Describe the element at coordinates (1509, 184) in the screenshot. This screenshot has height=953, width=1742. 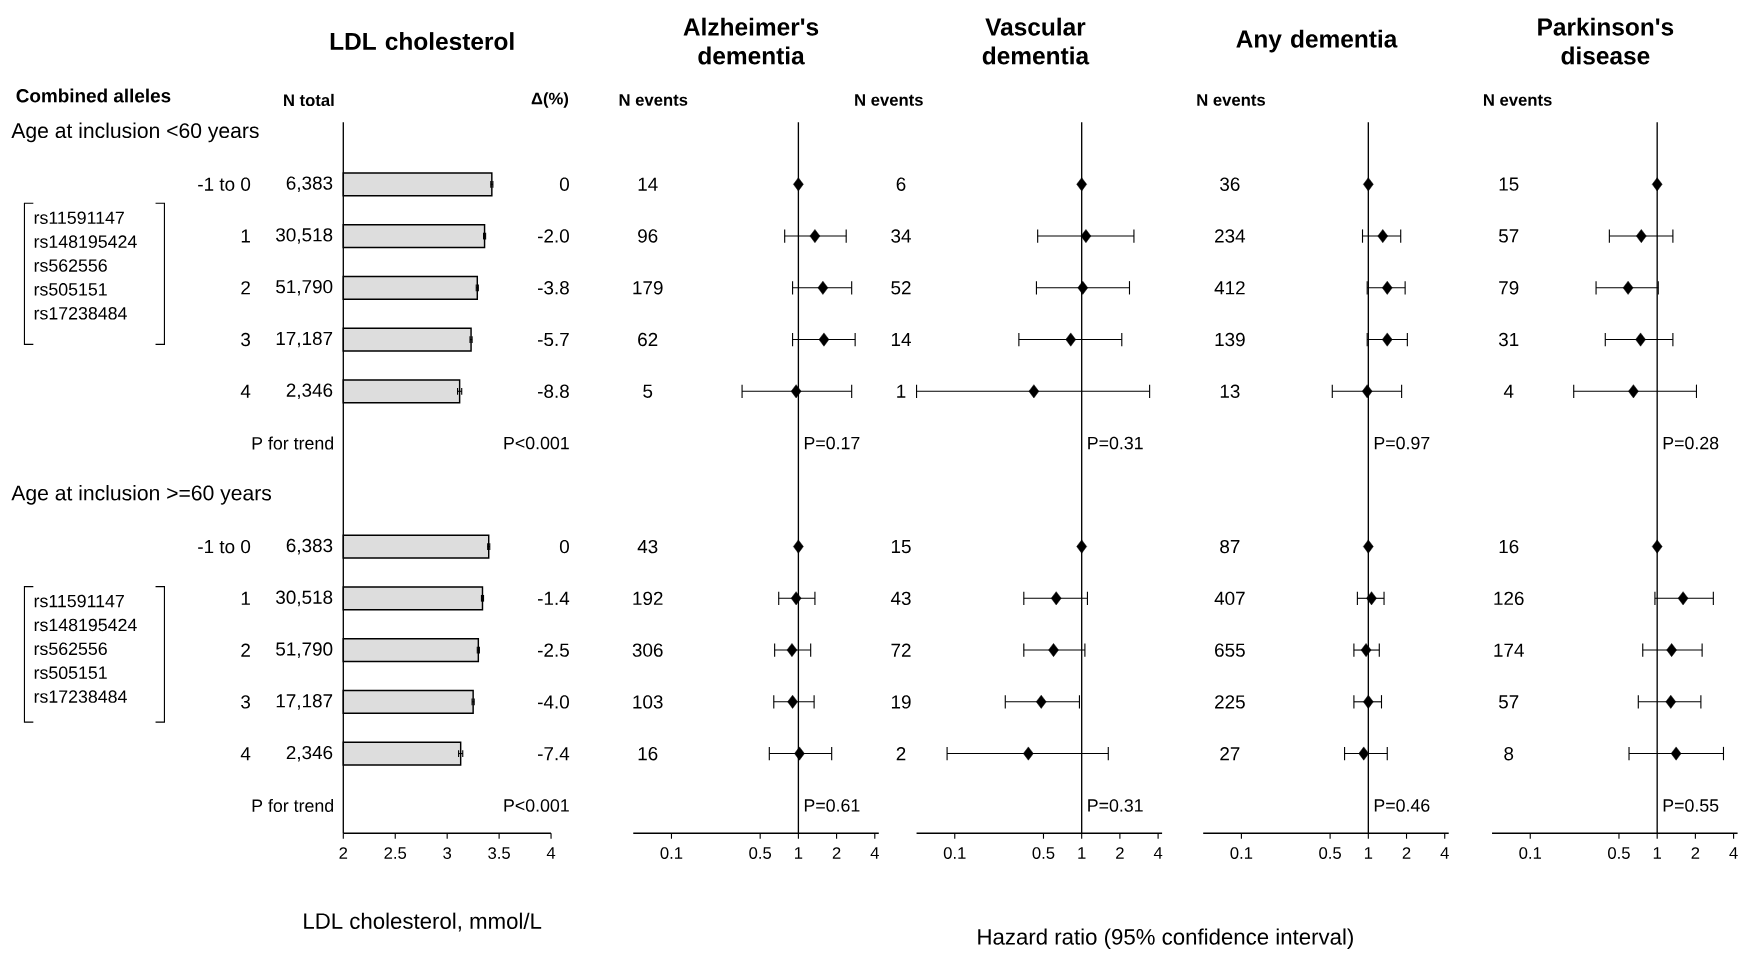
I see `annotation: 15` at that location.